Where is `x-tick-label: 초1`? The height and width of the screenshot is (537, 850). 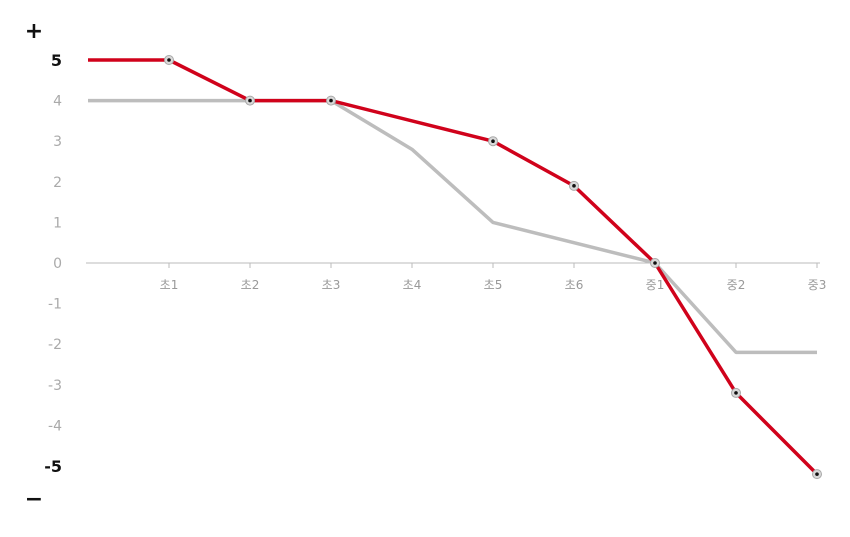
x-tick-label: 초1 is located at coordinates (169, 285).